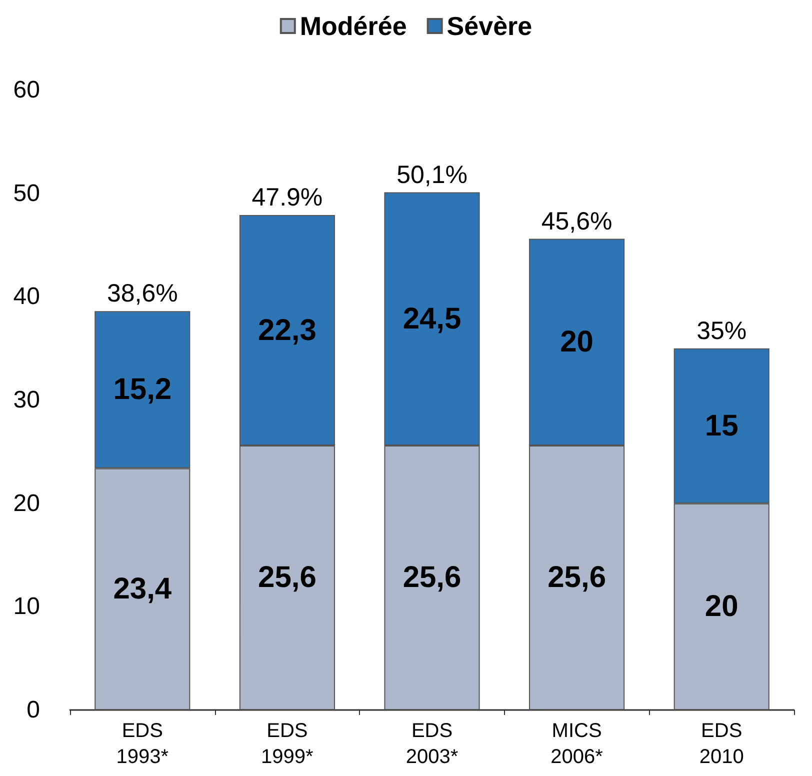 Image resolution: width=812 pixels, height=776 pixels. Describe the element at coordinates (721, 744) in the screenshot. I see `x-tick-label: EDS 2010` at that location.